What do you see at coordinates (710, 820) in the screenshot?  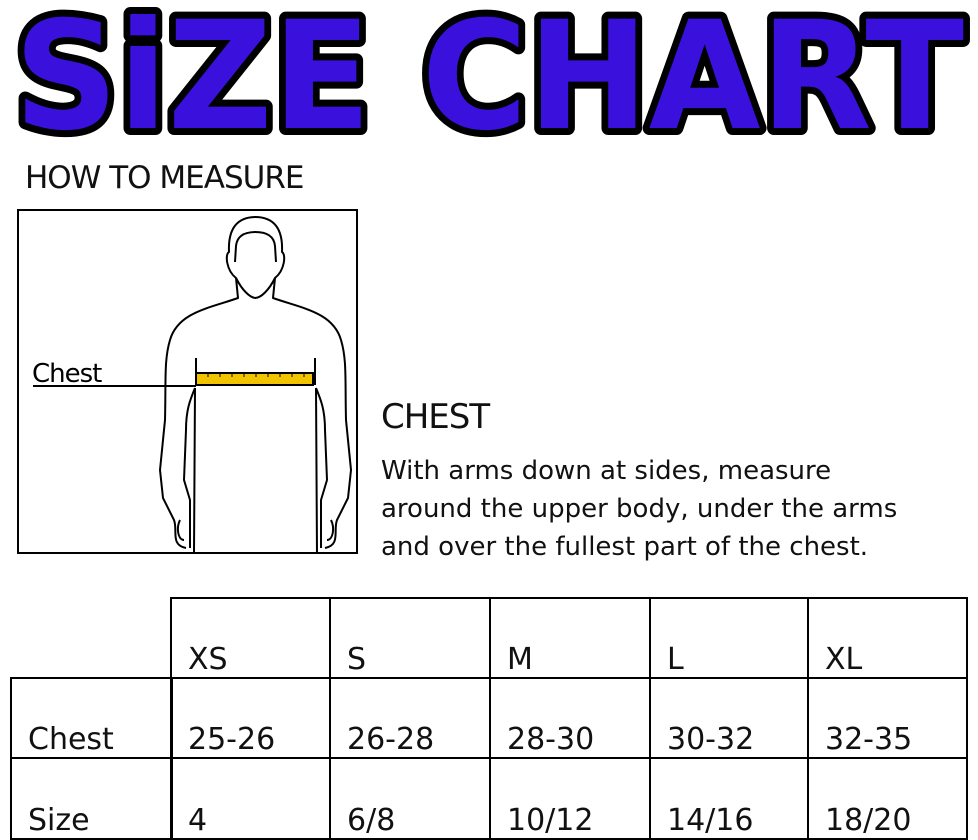 I see `table-cell-text: 14/16` at bounding box center [710, 820].